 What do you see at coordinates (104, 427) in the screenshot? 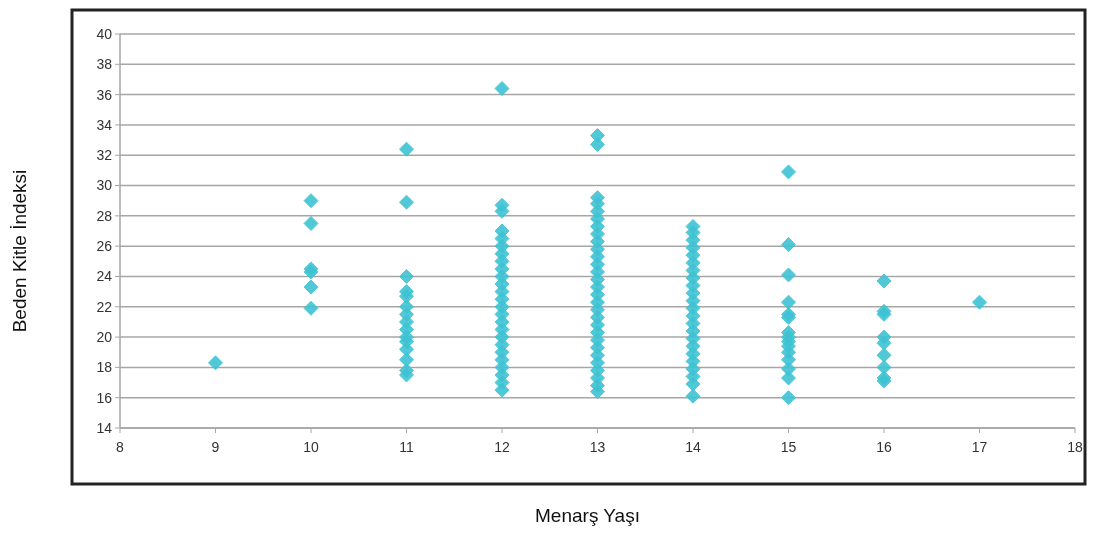
I see `y-tick-label: 14` at bounding box center [104, 427].